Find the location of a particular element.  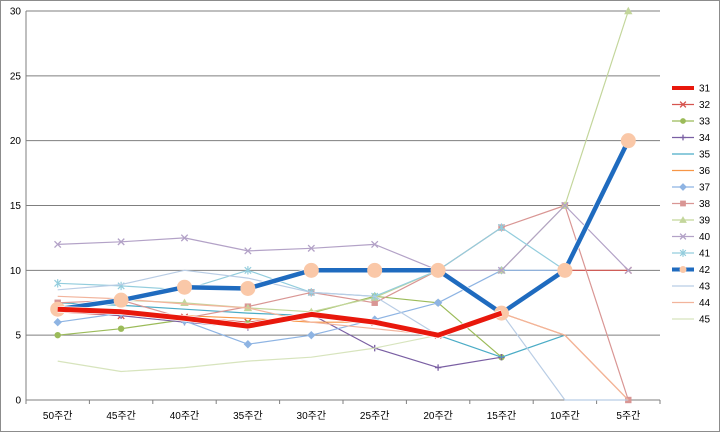

legend-label: 31 is located at coordinates (705, 89).